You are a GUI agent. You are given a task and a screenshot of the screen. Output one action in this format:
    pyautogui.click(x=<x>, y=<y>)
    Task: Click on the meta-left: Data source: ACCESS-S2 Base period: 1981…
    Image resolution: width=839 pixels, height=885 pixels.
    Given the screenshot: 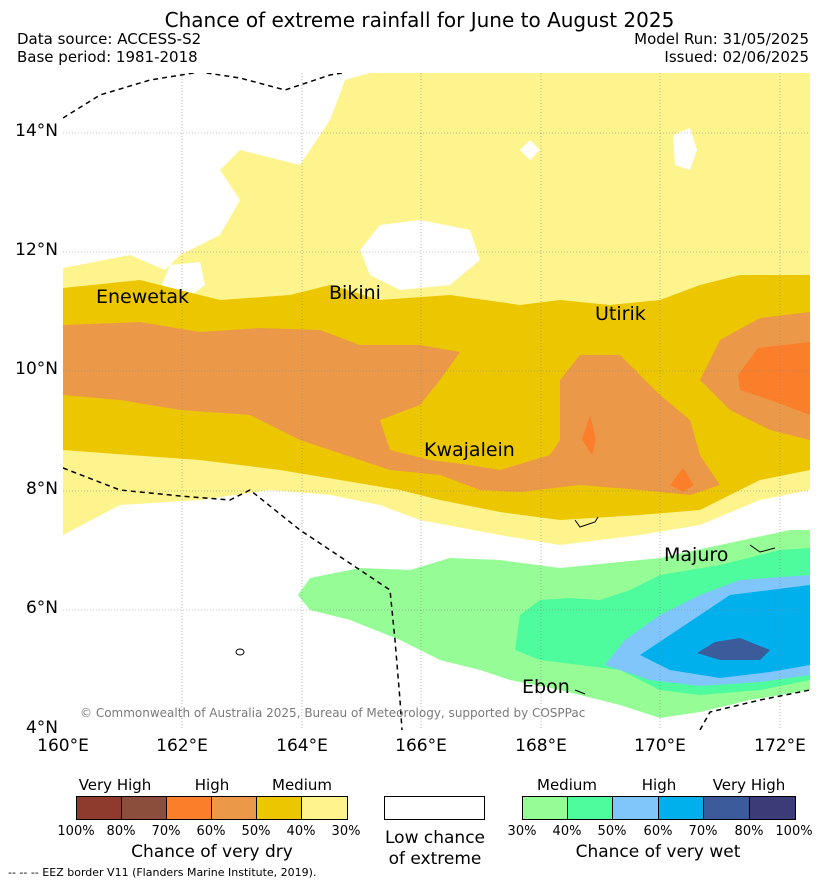 What is the action you would take?
    pyautogui.click(x=109, y=48)
    